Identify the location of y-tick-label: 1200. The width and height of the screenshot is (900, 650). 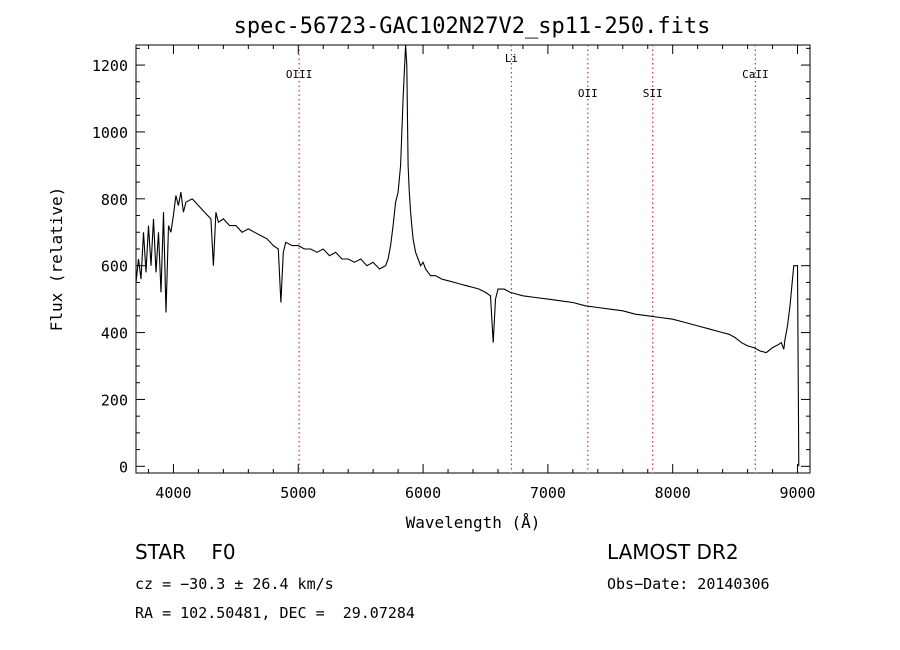
(110, 66).